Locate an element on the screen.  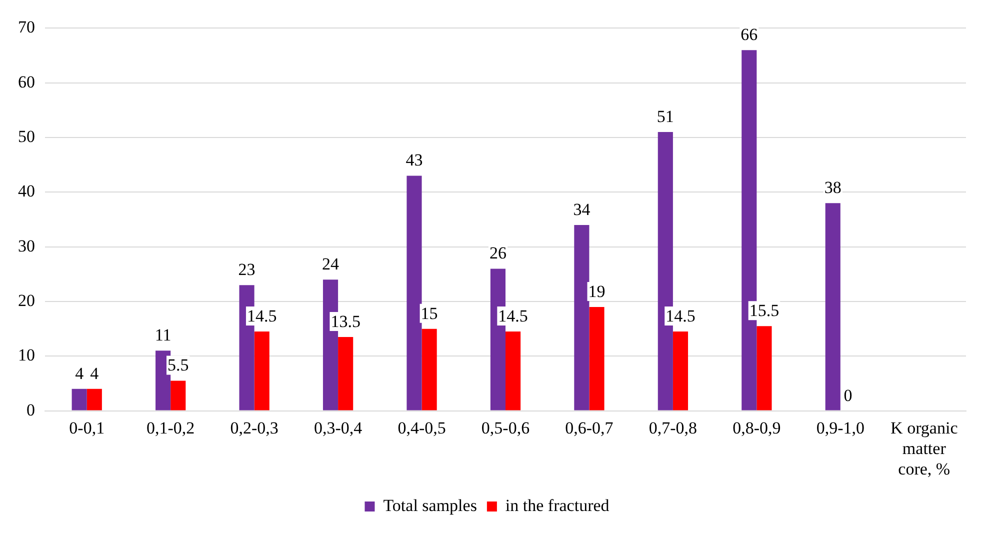
x-tick-label: K organic matter core, % is located at coordinates (924, 448).